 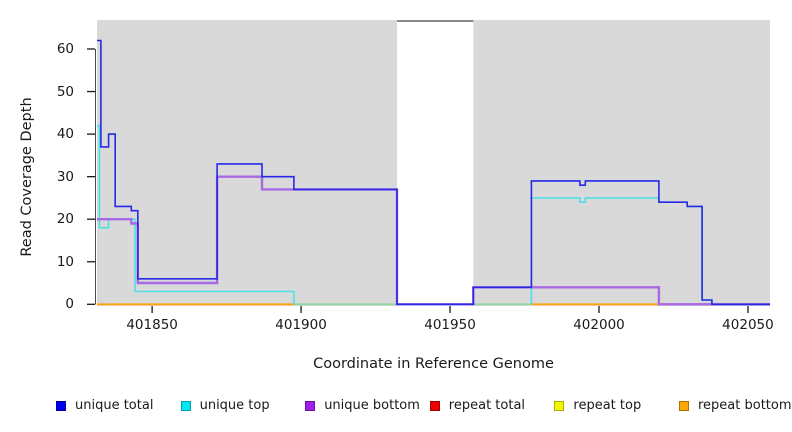 What do you see at coordinates (114, 405) in the screenshot?
I see `legend-label: unique total` at bounding box center [114, 405].